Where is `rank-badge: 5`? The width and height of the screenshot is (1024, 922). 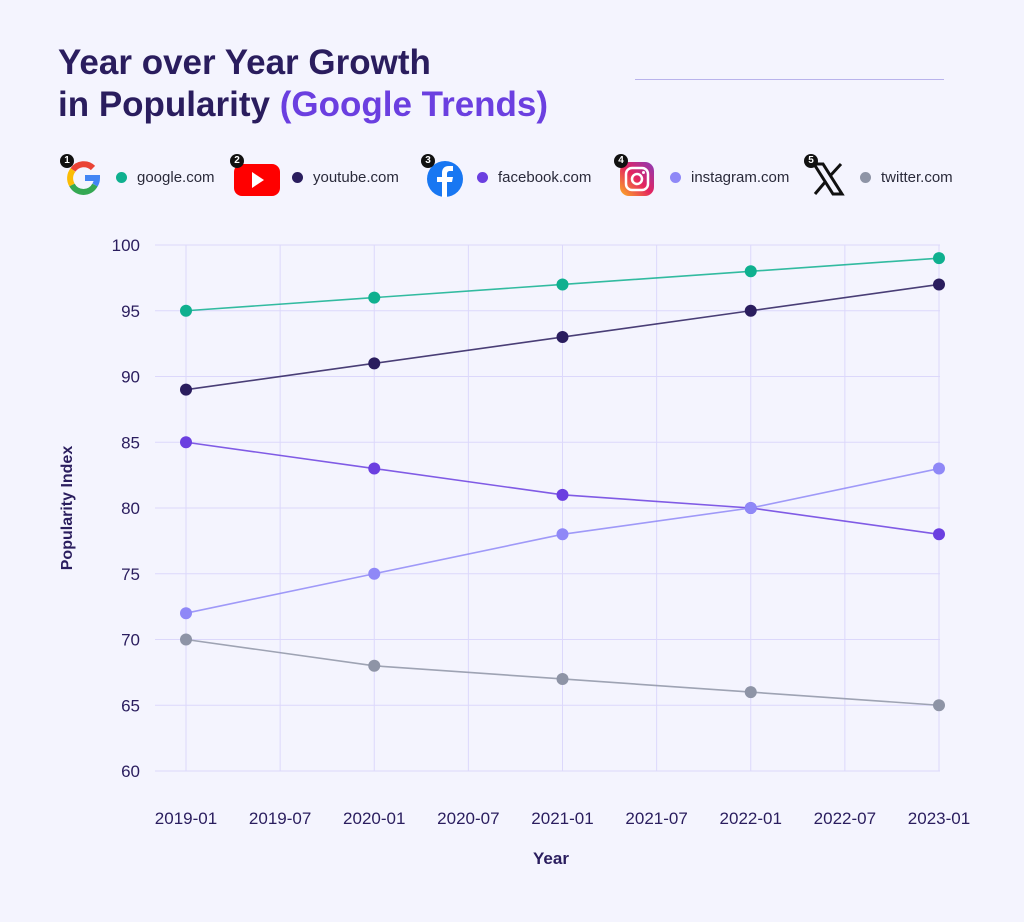
rank-badge: 5 is located at coordinates (811, 160).